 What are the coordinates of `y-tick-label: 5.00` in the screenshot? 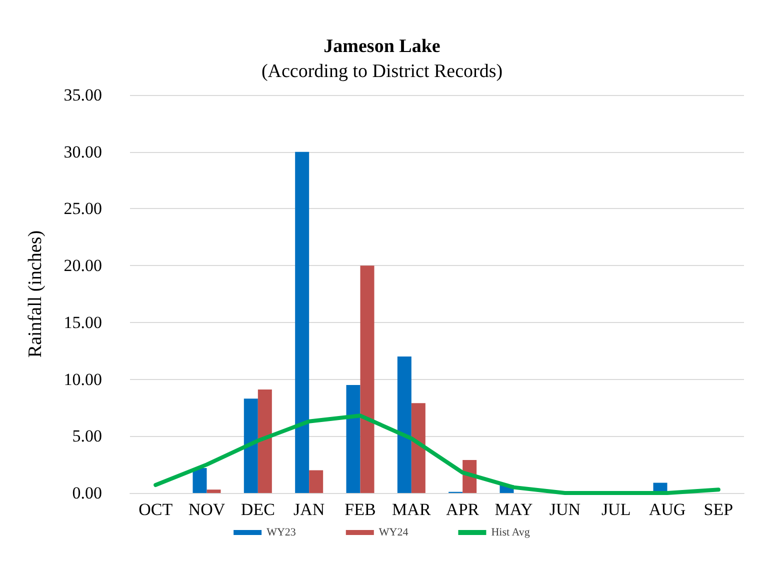 It's located at (87, 436).